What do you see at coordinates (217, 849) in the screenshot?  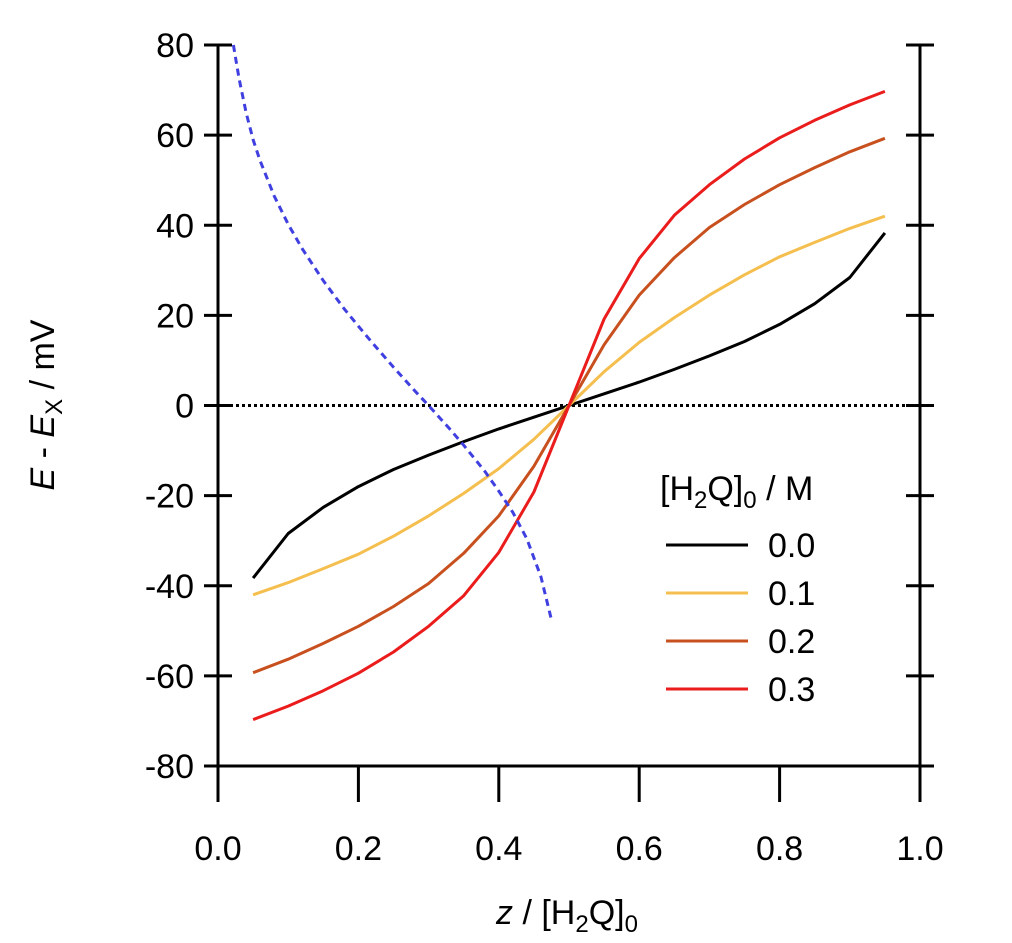 I see `x-tick-label: 0.0` at bounding box center [217, 849].